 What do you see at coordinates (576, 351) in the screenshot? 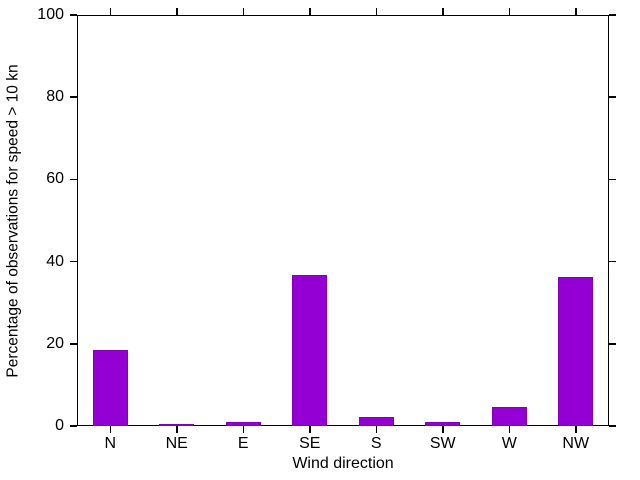
I see `bar-NW` at bounding box center [576, 351].